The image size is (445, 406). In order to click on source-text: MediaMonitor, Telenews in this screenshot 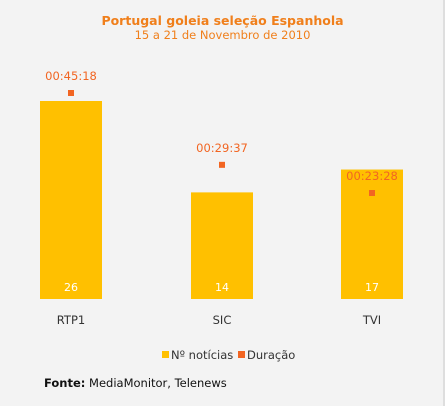, I will do `click(156, 383)`.